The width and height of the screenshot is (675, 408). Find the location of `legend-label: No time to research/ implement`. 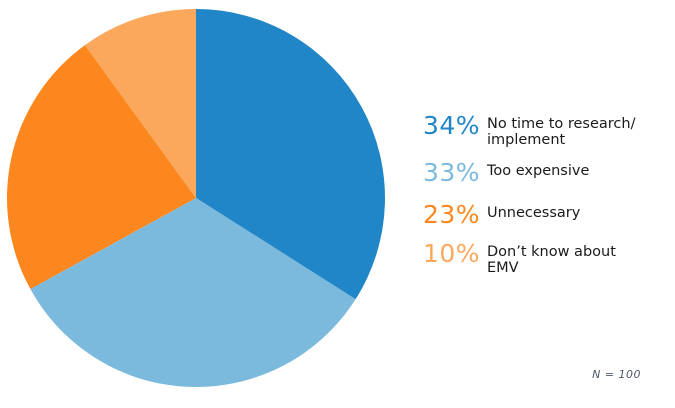

legend-label: No time to research/ implement is located at coordinates (561, 132).